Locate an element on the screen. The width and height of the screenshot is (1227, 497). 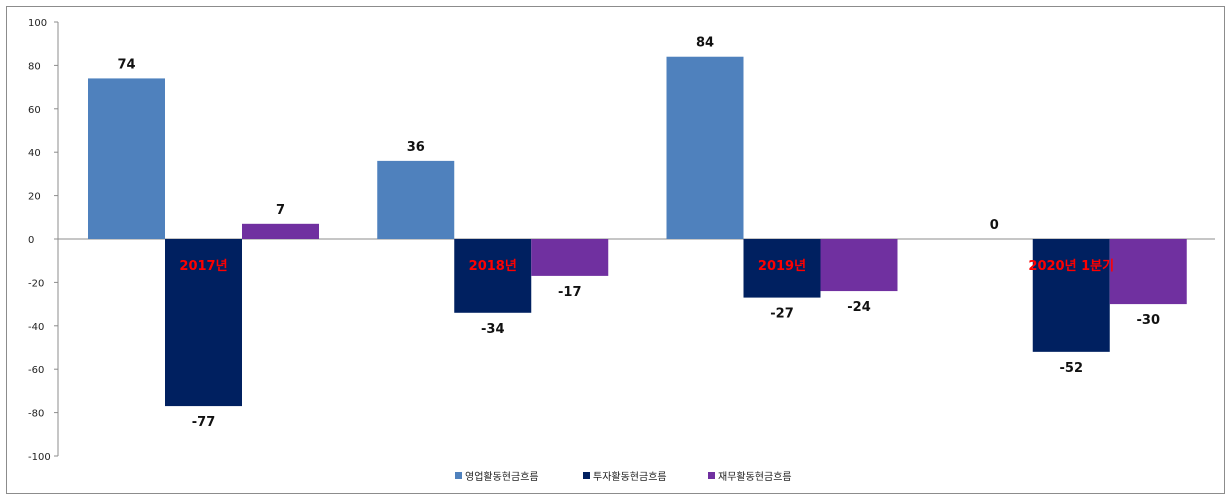
y-tick-label: -100 is located at coordinates (39, 457).